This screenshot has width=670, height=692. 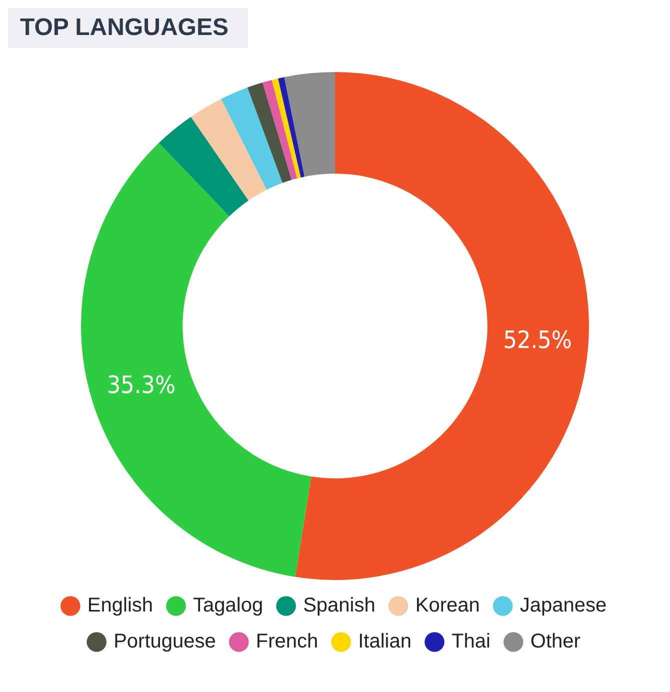 What do you see at coordinates (470, 641) in the screenshot?
I see `legend-label: Thai` at bounding box center [470, 641].